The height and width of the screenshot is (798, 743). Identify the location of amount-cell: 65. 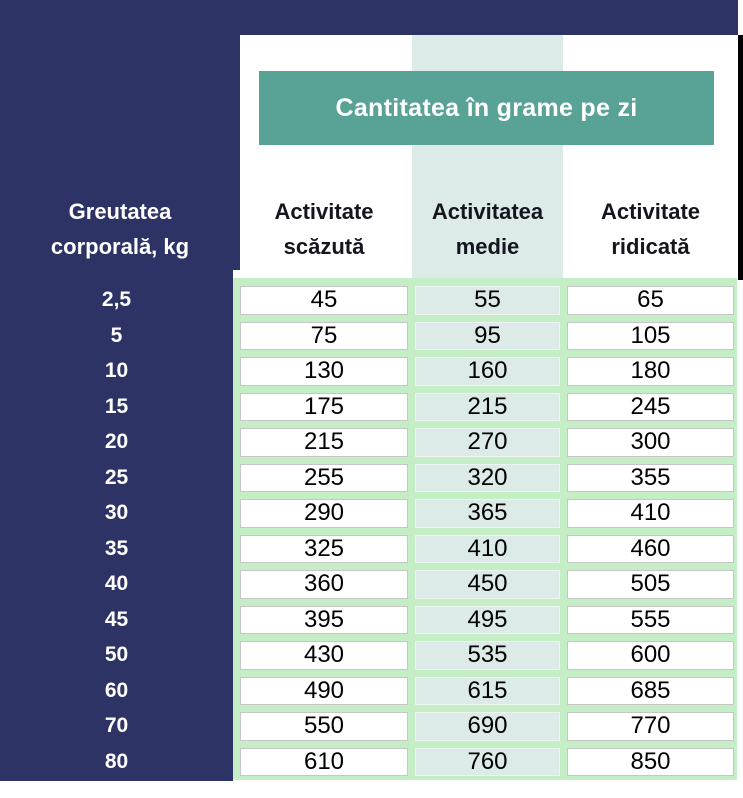
(650, 300).